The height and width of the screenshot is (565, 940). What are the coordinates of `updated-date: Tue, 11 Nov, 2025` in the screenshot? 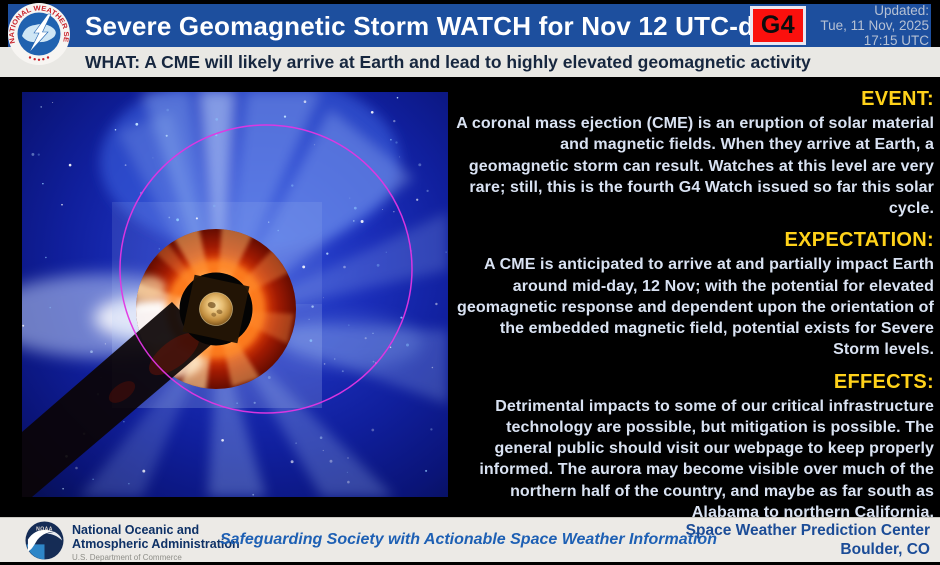 It's located at (874, 25).